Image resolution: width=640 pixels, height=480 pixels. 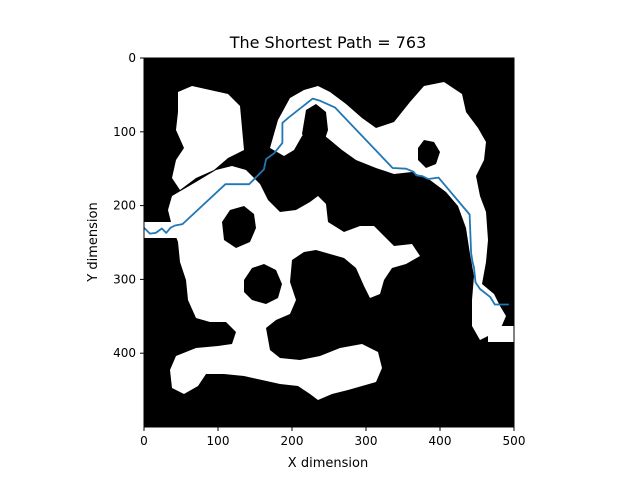 What do you see at coordinates (328, 463) in the screenshot?
I see `x-axis-label: X dimension` at bounding box center [328, 463].